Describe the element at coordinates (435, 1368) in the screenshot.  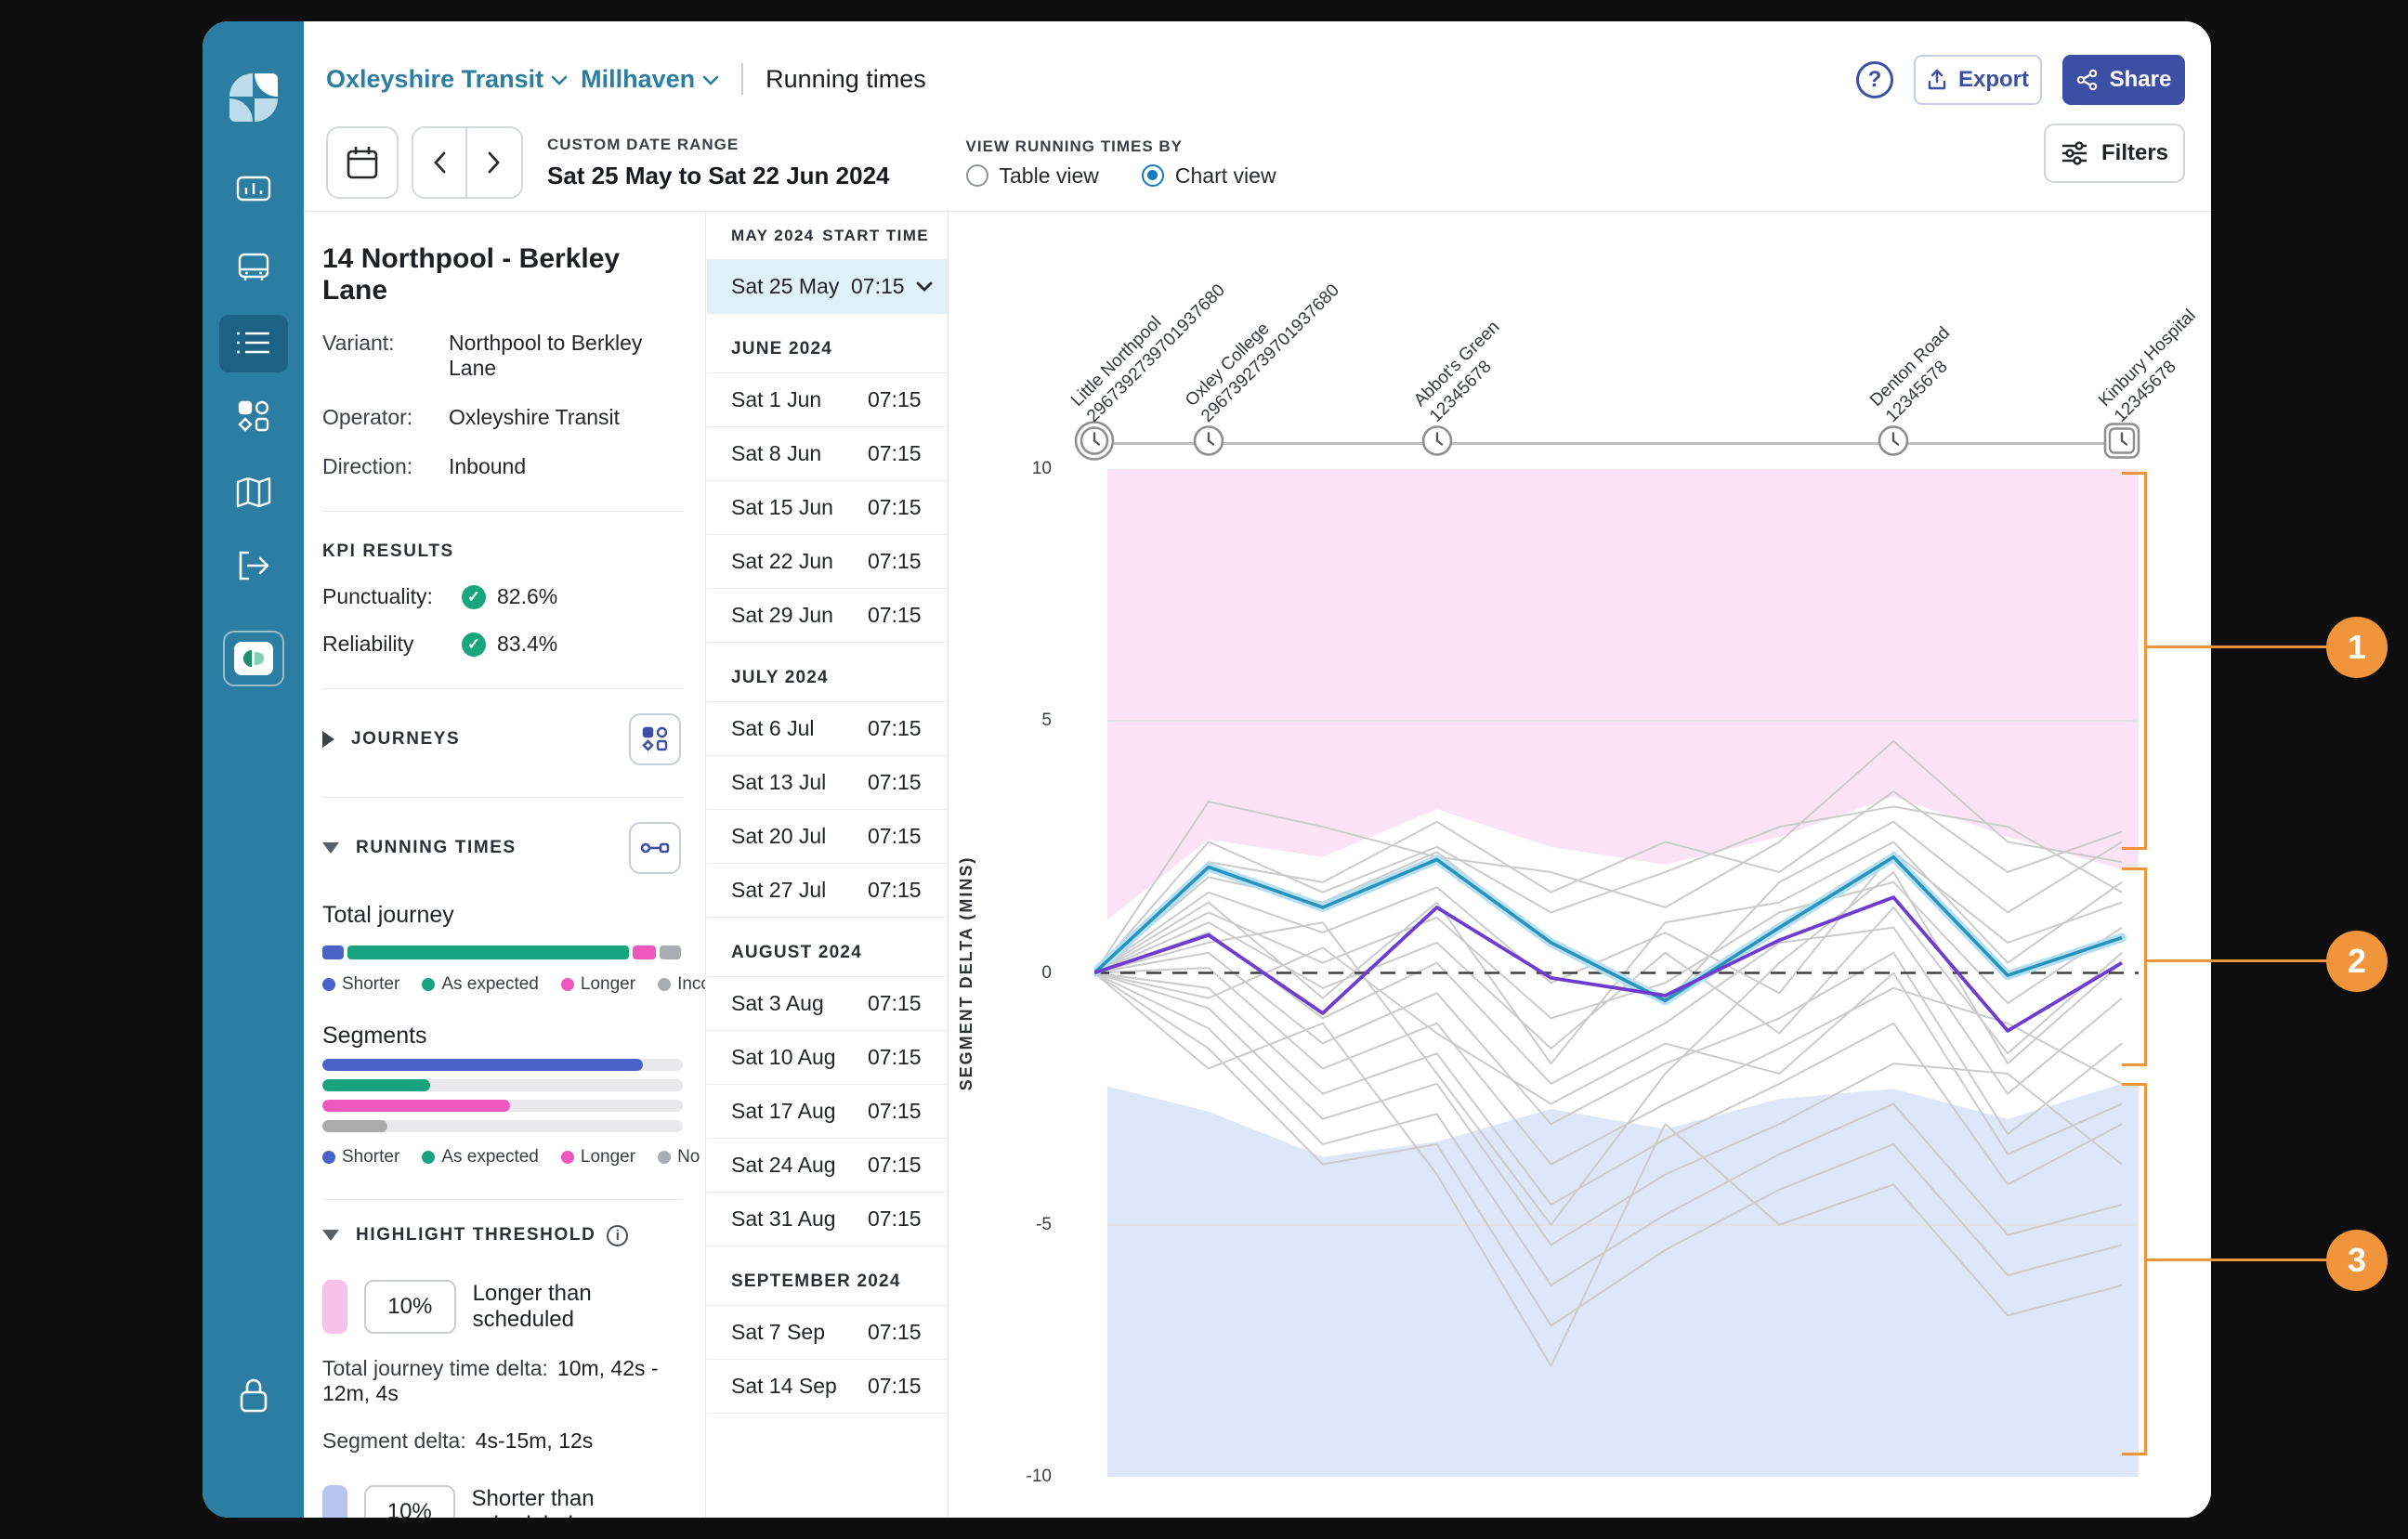
I see `longer-total-delta-label: Total journey time delta:` at that location.